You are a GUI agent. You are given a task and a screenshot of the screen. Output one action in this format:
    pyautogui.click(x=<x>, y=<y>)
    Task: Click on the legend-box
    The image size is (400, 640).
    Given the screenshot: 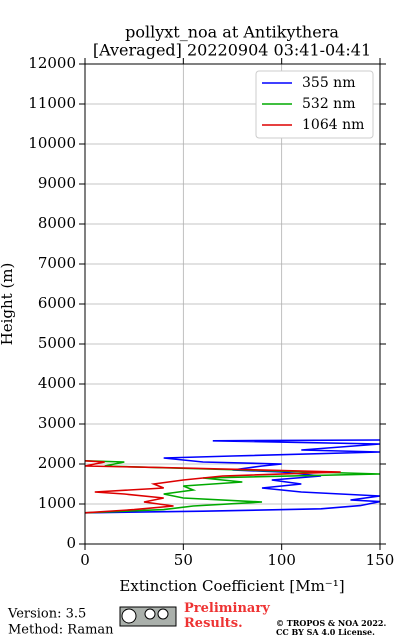 What is the action you would take?
    pyautogui.click(x=314, y=104)
    